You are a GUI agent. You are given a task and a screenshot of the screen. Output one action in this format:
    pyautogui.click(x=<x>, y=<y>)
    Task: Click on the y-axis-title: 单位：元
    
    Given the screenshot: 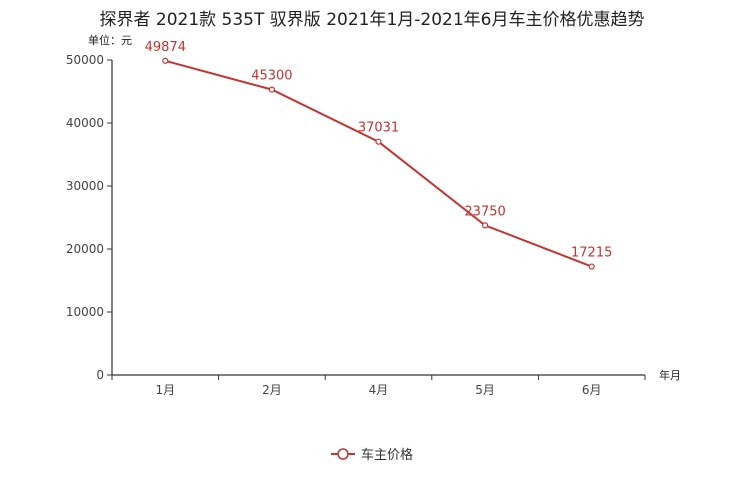 What is the action you would take?
    pyautogui.click(x=110, y=40)
    